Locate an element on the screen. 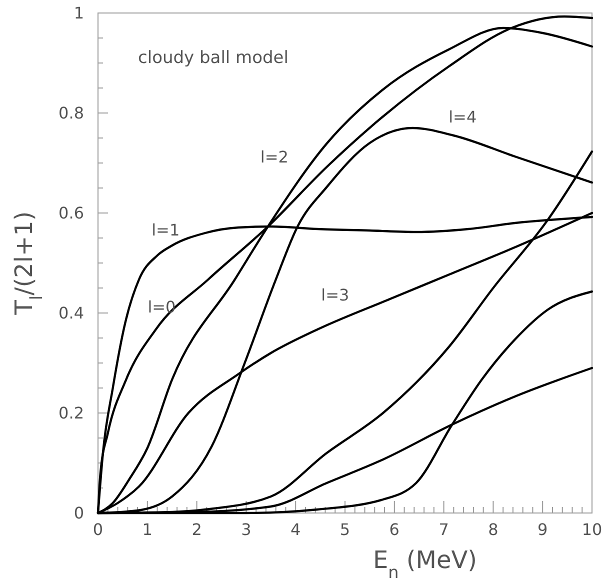 The height and width of the screenshot is (582, 610). x-tick-label: 3 is located at coordinates (246, 529).